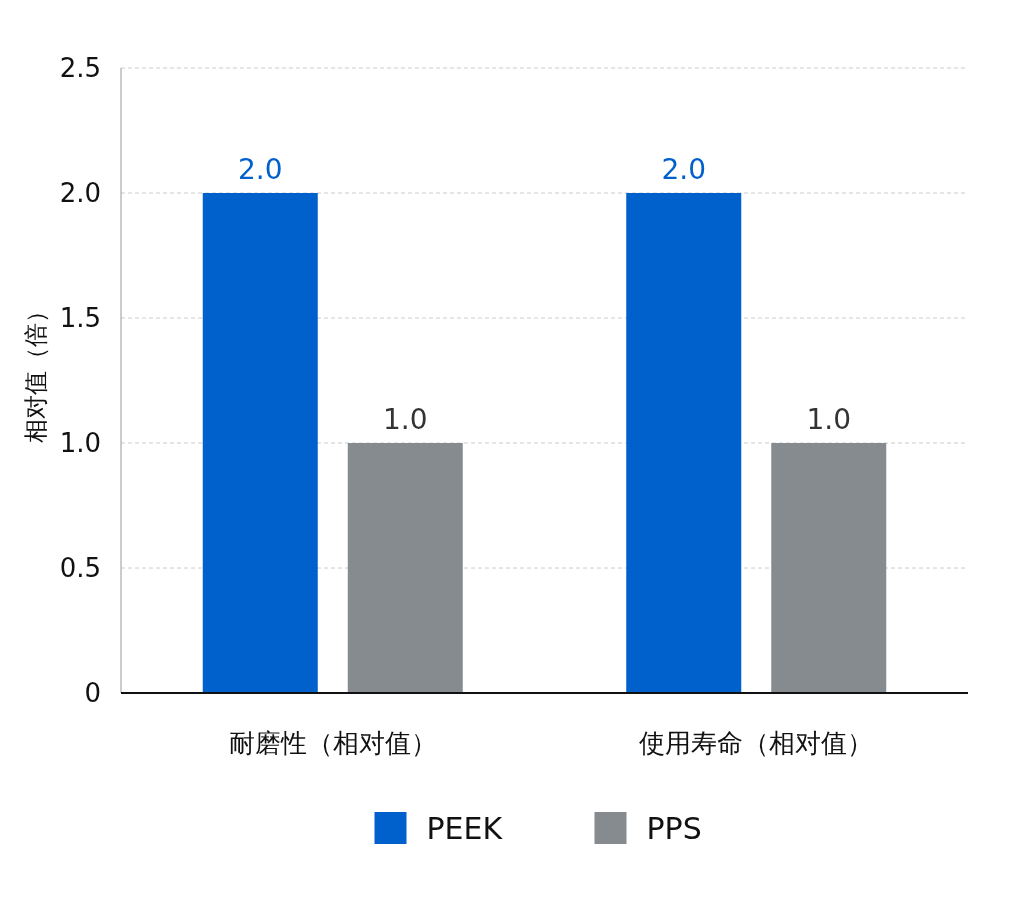 The image size is (1024, 898). What do you see at coordinates (80, 568) in the screenshot?
I see `y-tick-label: 0.5` at bounding box center [80, 568].